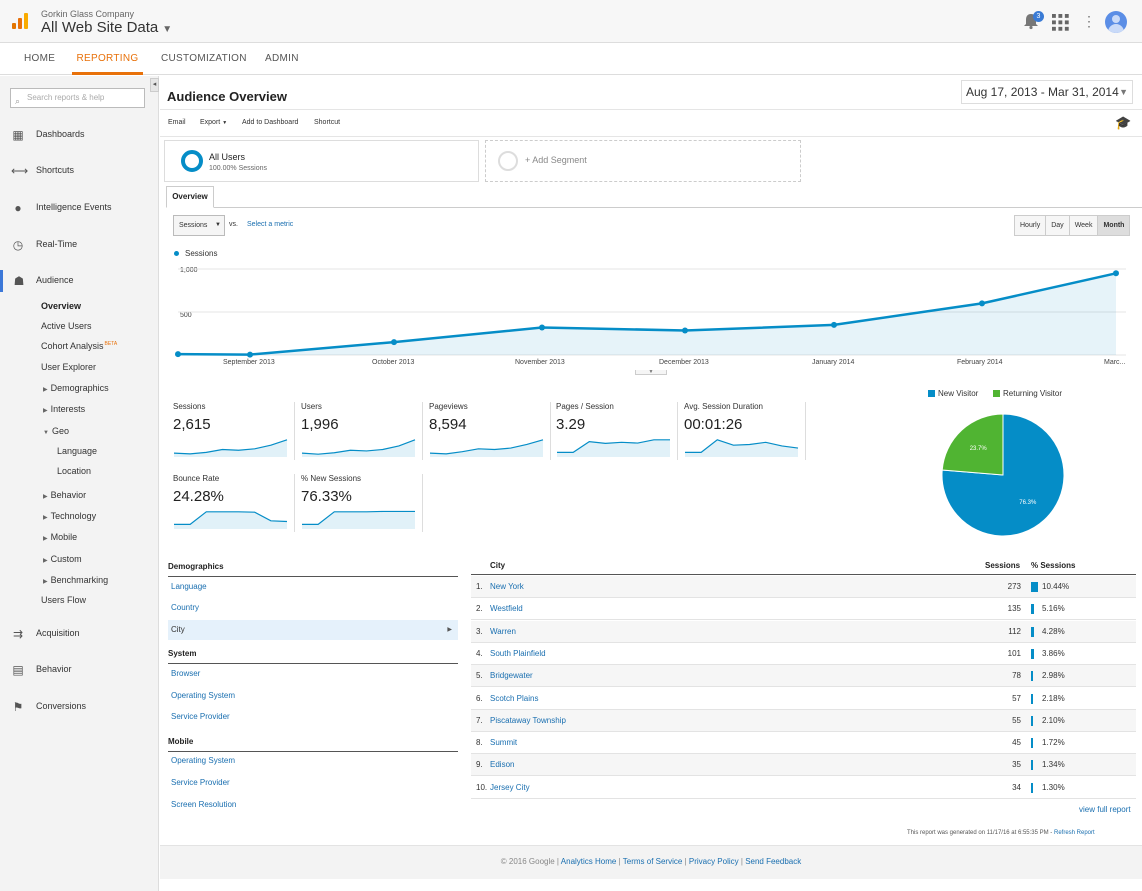  Describe the element at coordinates (1116, 22) in the screenshot. I see `avatar-icon` at that location.